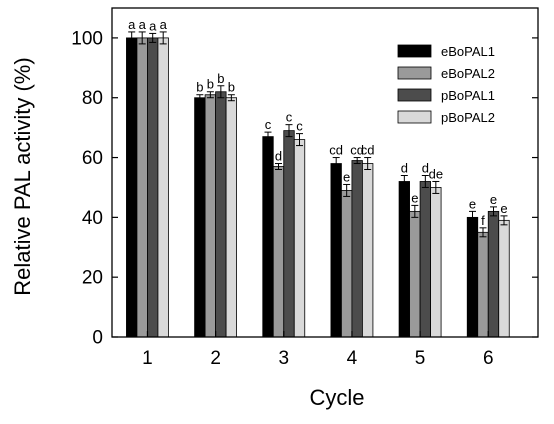  Describe the element at coordinates (468, 51) in the screenshot. I see `legend-label: eBoPAL1` at that location.